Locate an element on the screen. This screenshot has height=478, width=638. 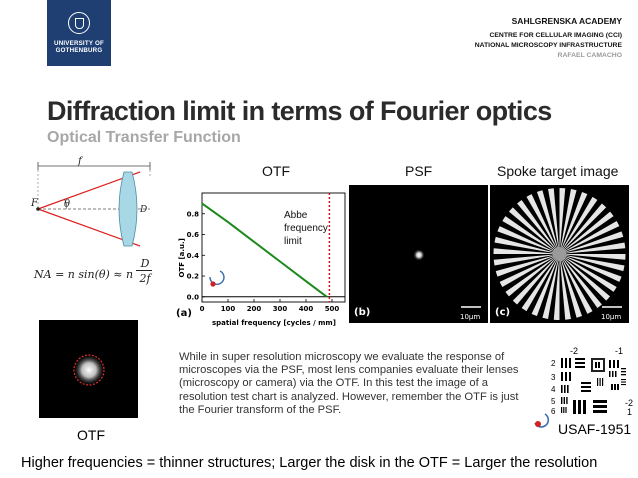
diameter-label: D is located at coordinates (143, 210).